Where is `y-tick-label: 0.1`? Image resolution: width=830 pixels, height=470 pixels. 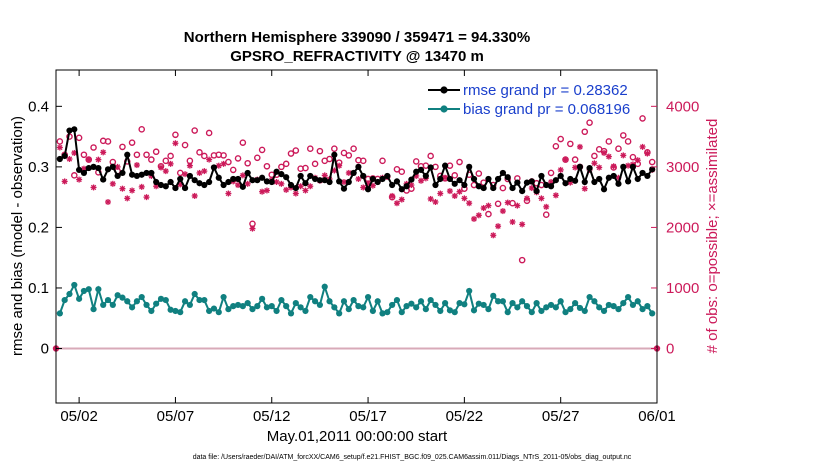
y-tick-label: 0.1 is located at coordinates (38, 288).